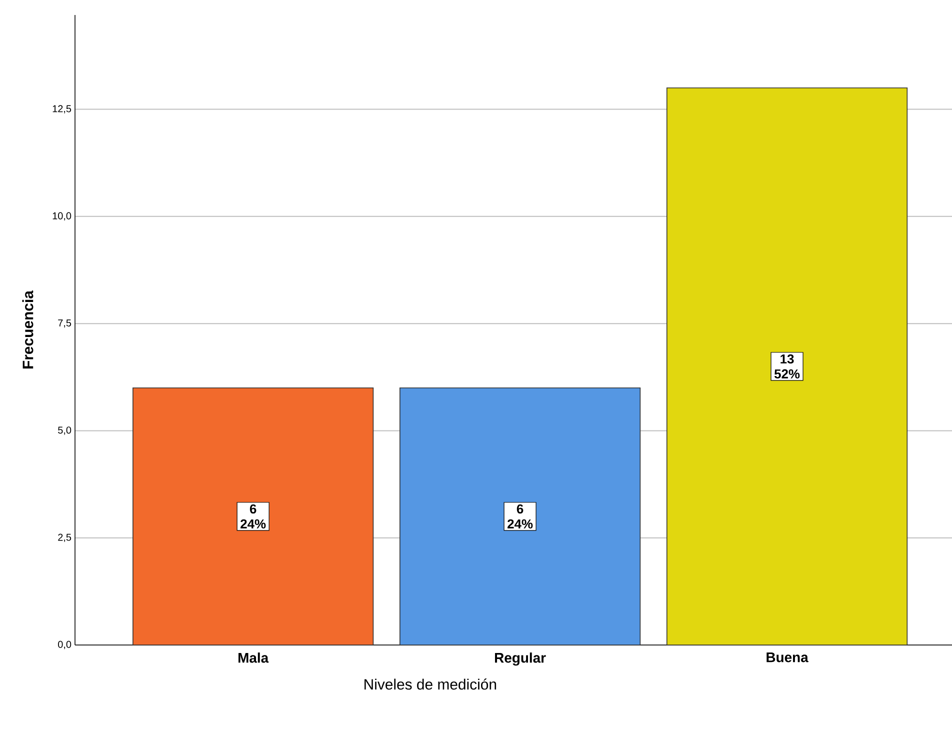 Image resolution: width=952 pixels, height=732 pixels. What do you see at coordinates (430, 684) in the screenshot?
I see `x-axis-title: Niveles de medición` at bounding box center [430, 684].